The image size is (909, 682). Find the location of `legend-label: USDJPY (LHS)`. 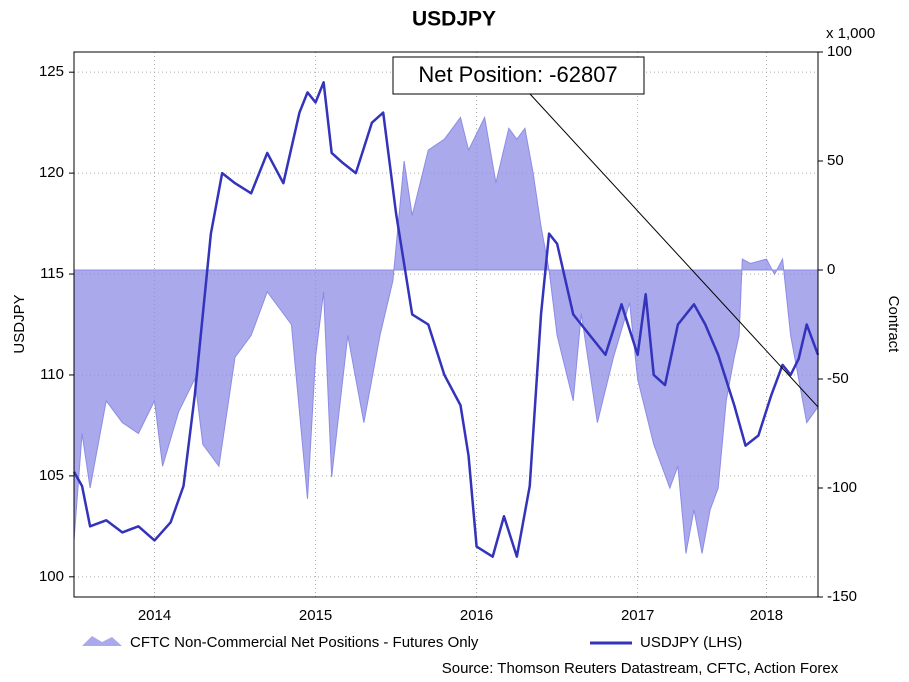

legend-label: USDJPY (LHS) is located at coordinates (691, 642).